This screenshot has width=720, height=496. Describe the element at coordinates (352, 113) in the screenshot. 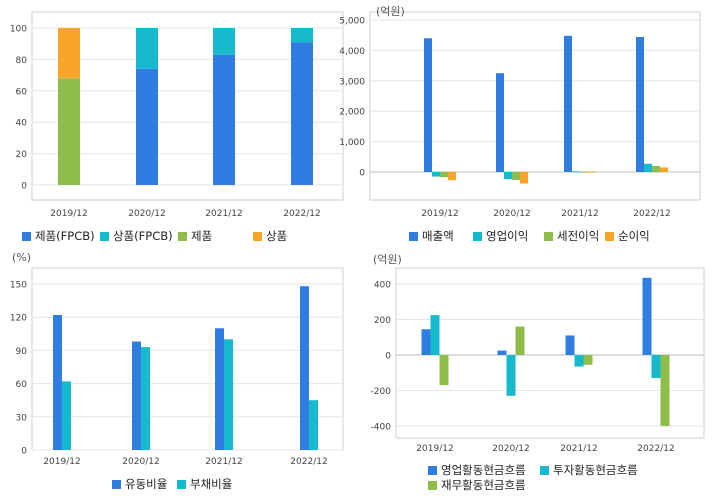

I see `y-tick-label: 2,000` at that location.